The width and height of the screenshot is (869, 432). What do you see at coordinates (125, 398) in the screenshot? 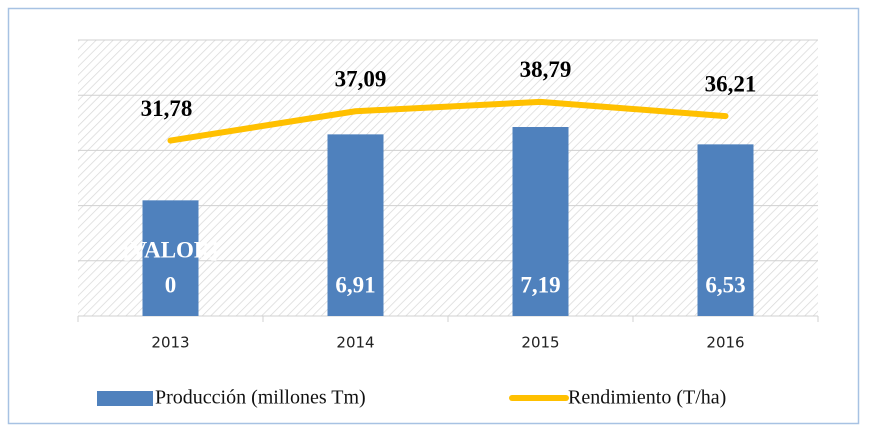
I see `legend-swatch` at bounding box center [125, 398].